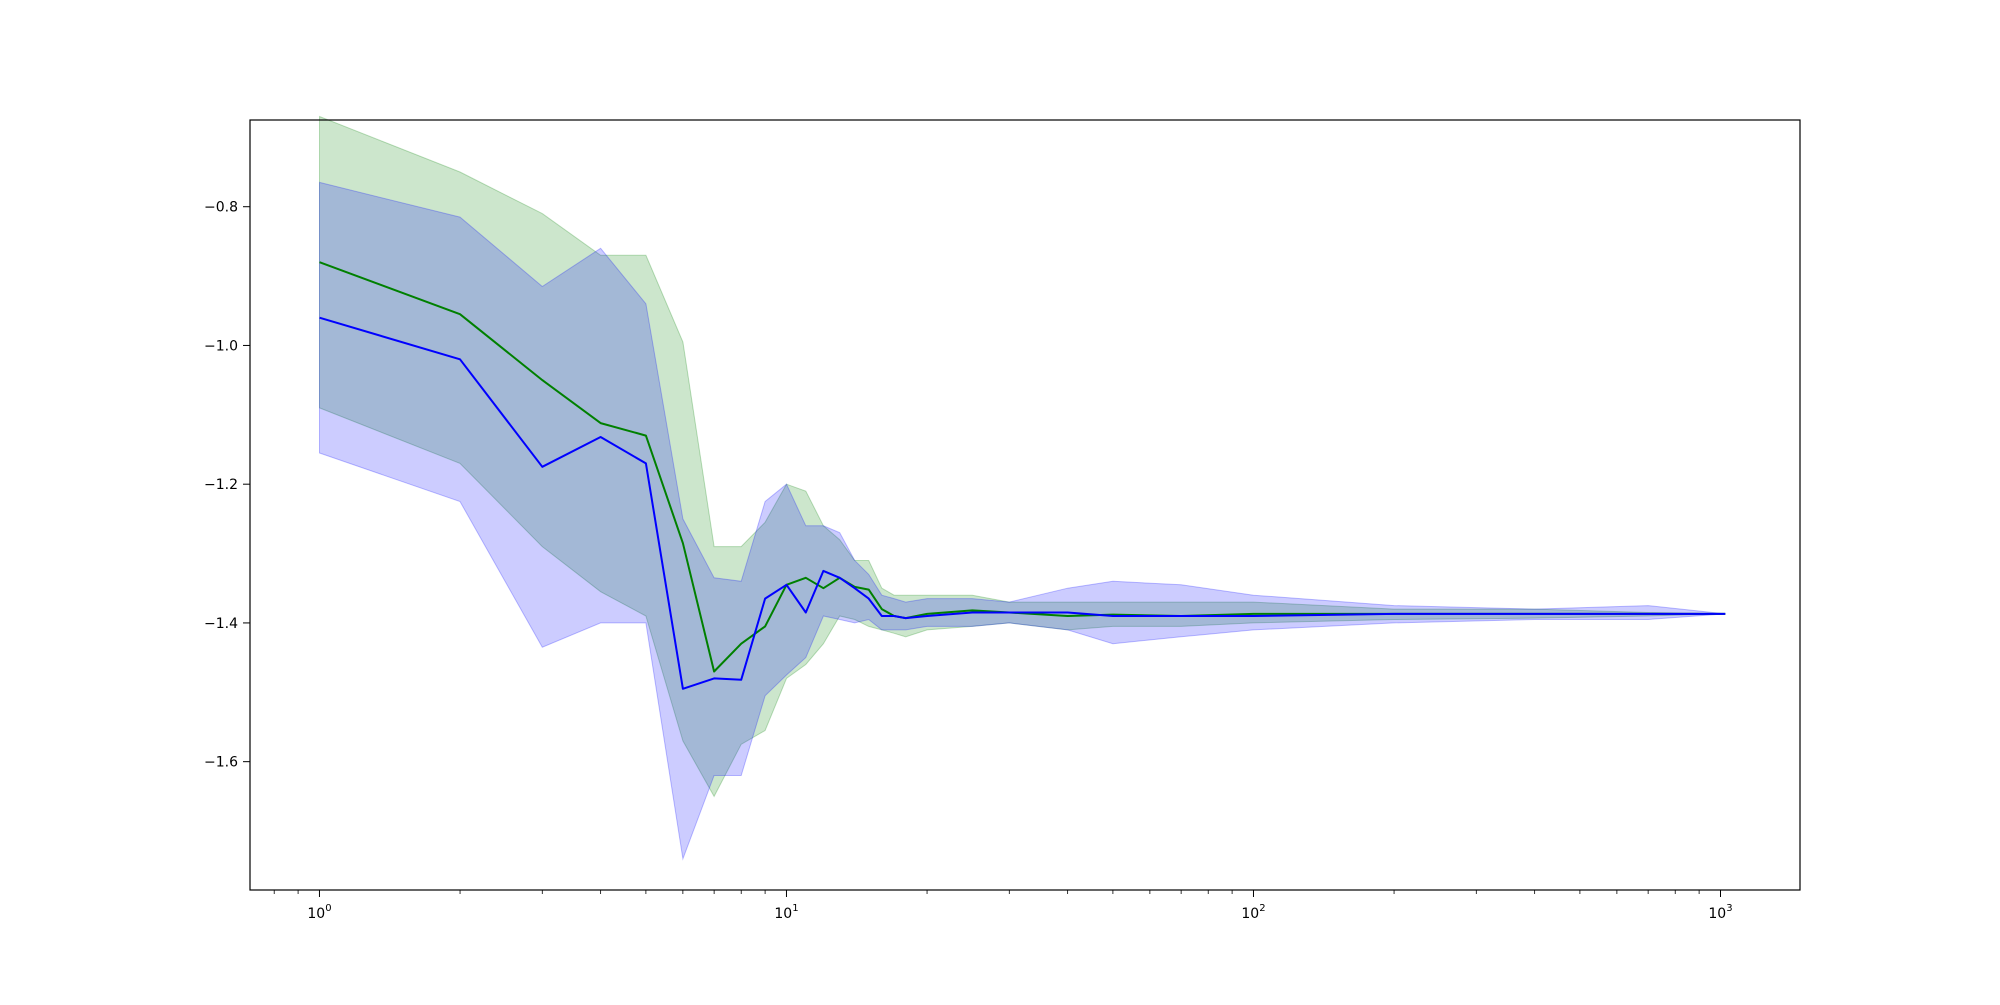 The height and width of the screenshot is (1005, 2000). Describe the element at coordinates (221, 485) in the screenshot. I see `y-tick-label: −1.2` at that location.